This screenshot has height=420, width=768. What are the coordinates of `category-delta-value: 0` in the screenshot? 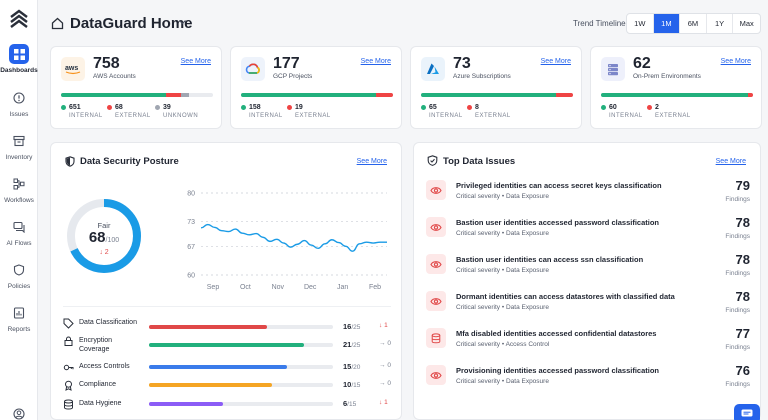 It's located at (389, 365).